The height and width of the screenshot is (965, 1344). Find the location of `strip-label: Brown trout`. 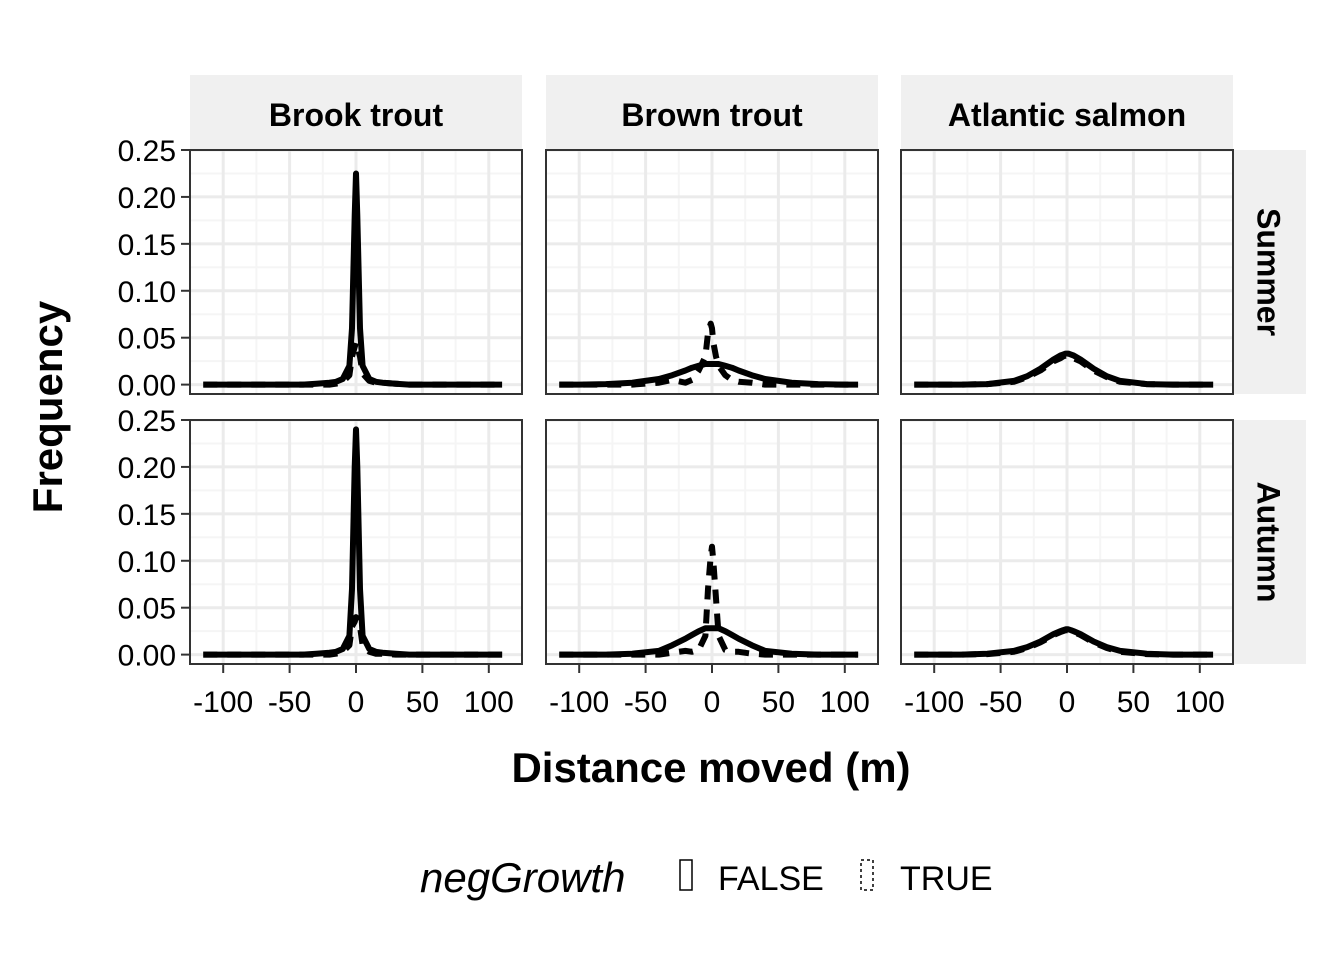

strip-label: Brown trout is located at coordinates (712, 115).